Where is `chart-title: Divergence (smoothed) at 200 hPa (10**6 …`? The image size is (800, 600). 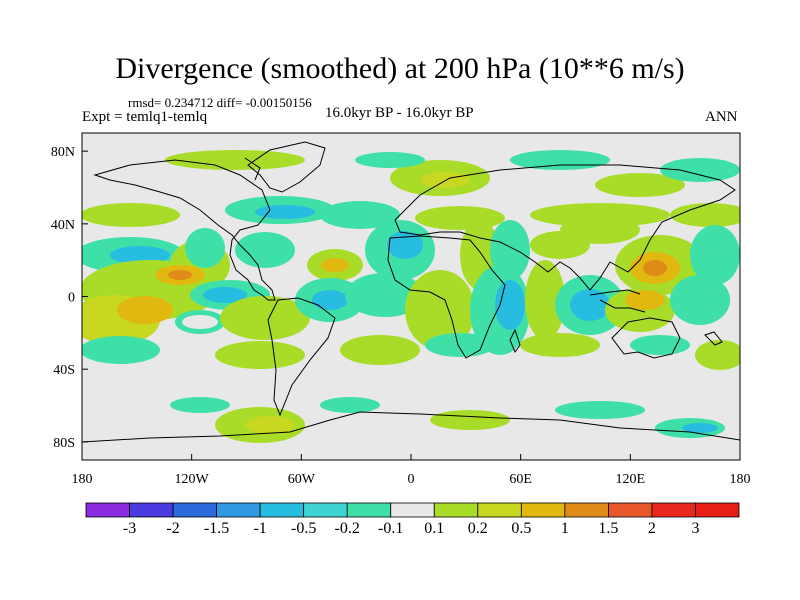 chart-title: Divergence (smoothed) at 200 hPa (10**6 … is located at coordinates (400, 68).